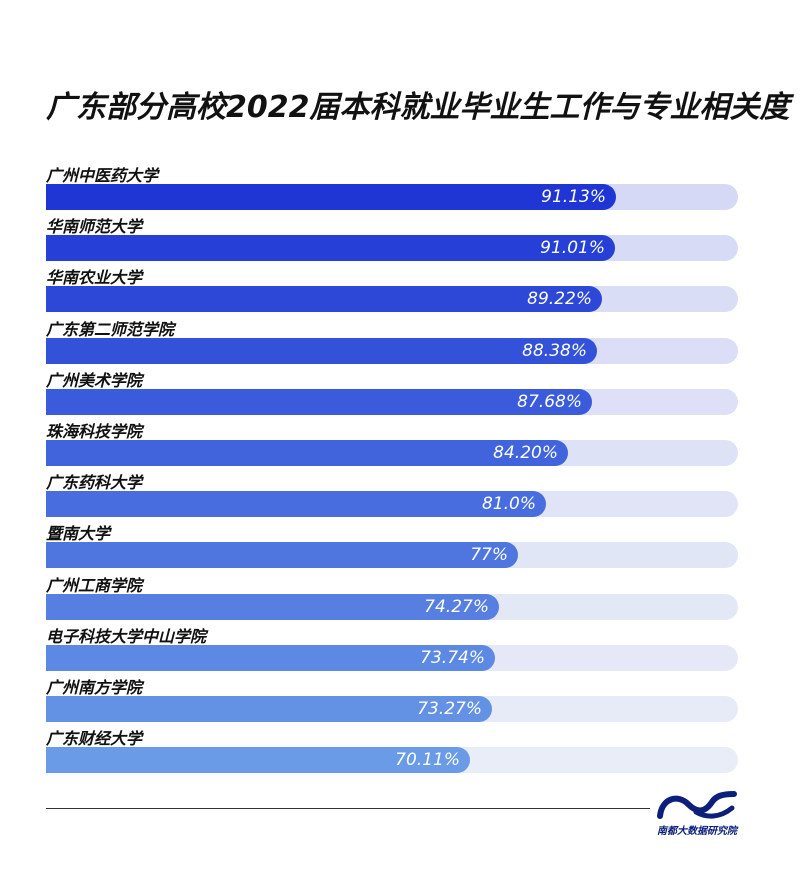  Describe the element at coordinates (78, 534) in the screenshot. I see `category-label: 暨南大学` at that location.